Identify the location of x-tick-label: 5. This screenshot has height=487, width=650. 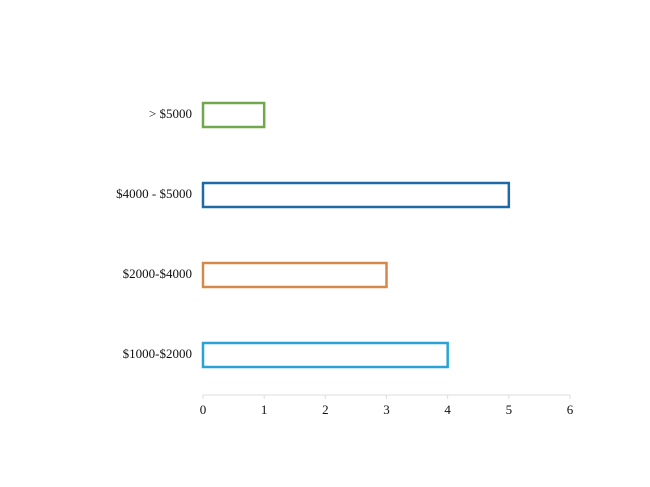
(509, 409).